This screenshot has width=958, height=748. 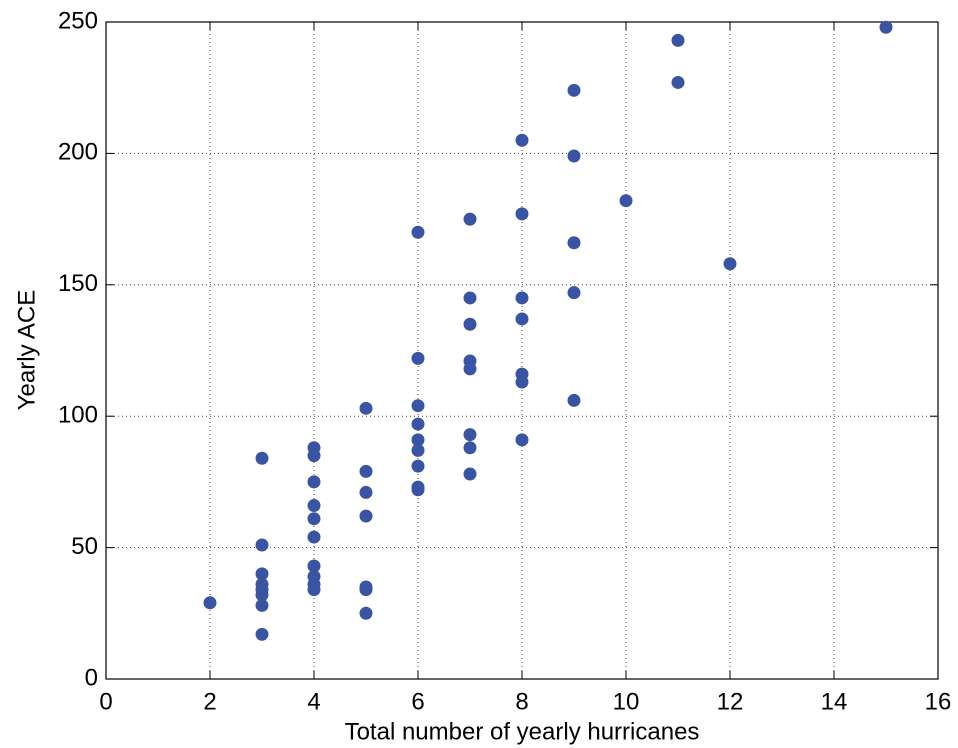 What do you see at coordinates (78, 415) in the screenshot?
I see `y-tick-label: 100` at bounding box center [78, 415].